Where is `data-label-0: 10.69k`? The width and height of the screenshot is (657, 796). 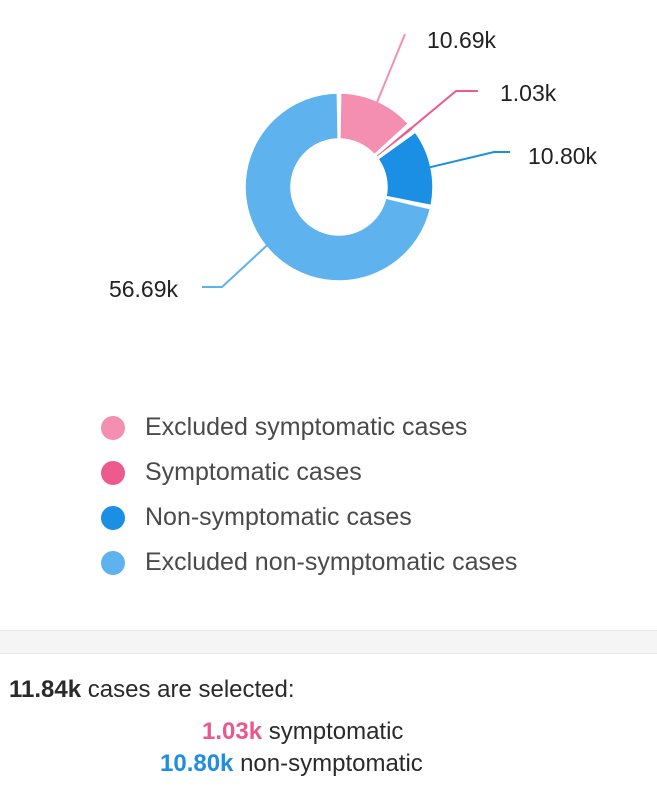 data-label-0: 10.69k is located at coordinates (462, 40).